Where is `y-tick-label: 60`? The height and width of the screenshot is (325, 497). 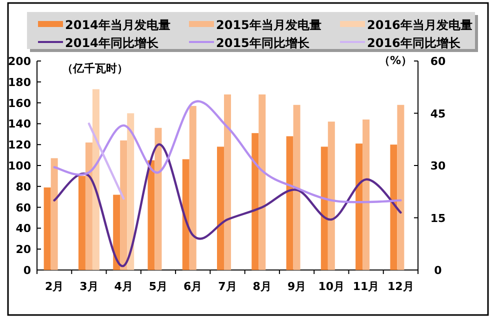 y-tick-label: 60 is located at coordinates (24, 207).